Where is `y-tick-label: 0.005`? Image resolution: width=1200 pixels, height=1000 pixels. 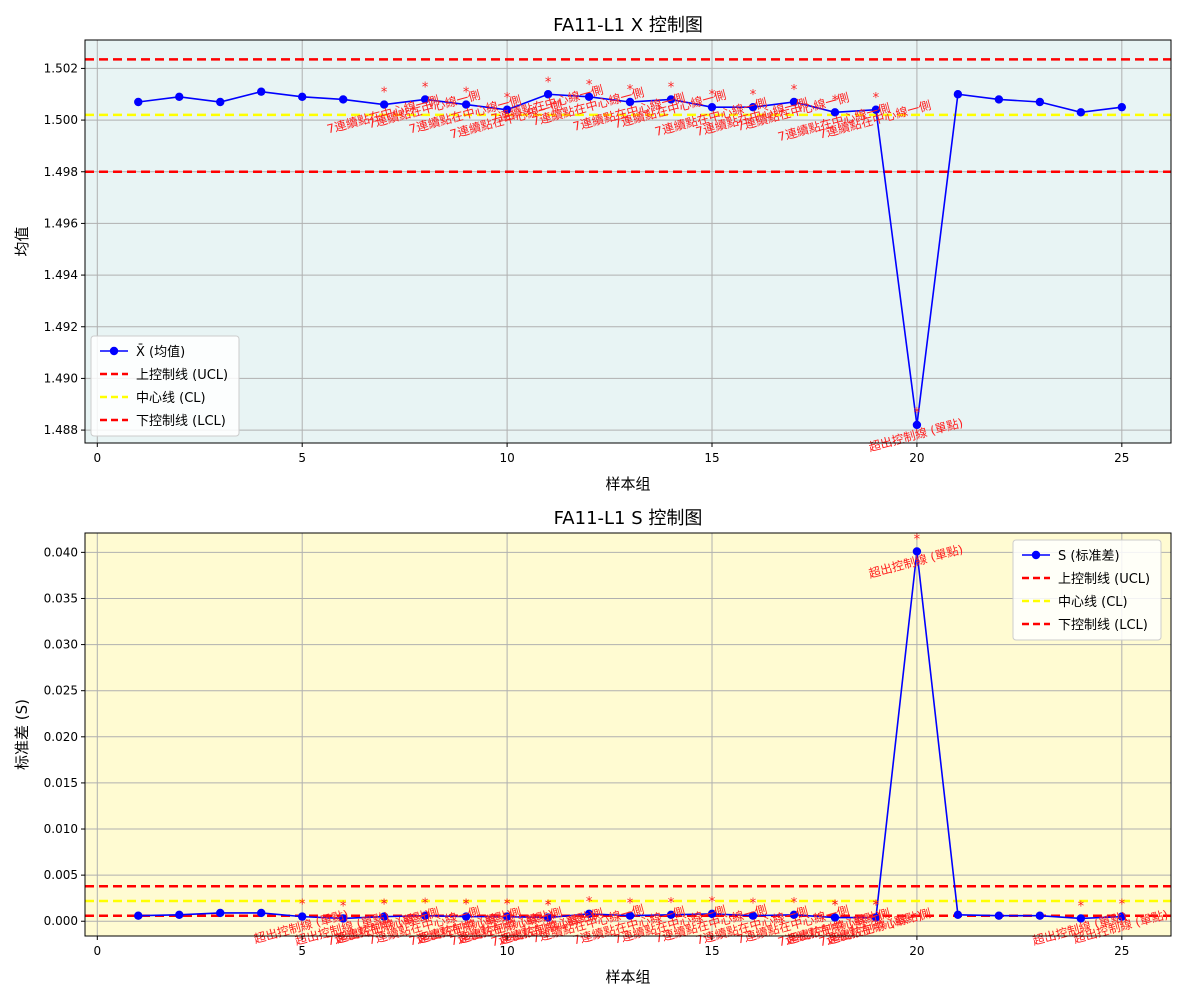 y-tick-label: 0.005 is located at coordinates (61, 875).